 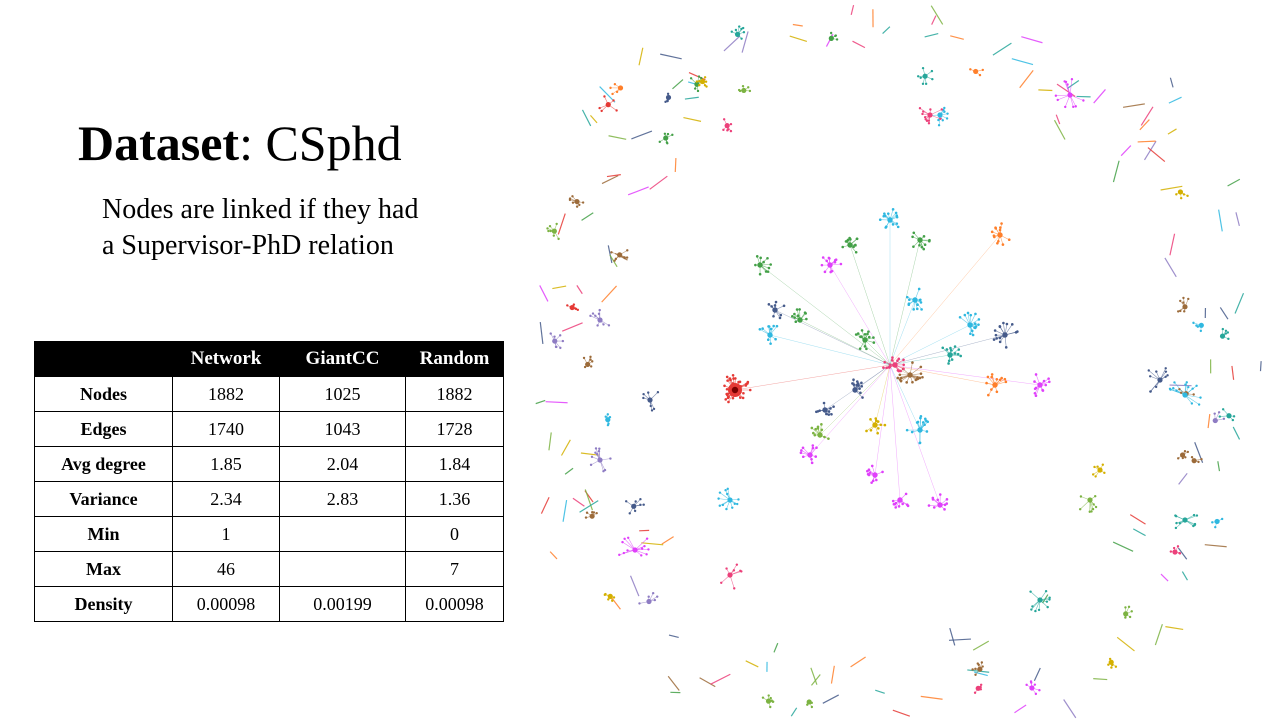 I want to click on cell-network: 1740, so click(x=226, y=429).